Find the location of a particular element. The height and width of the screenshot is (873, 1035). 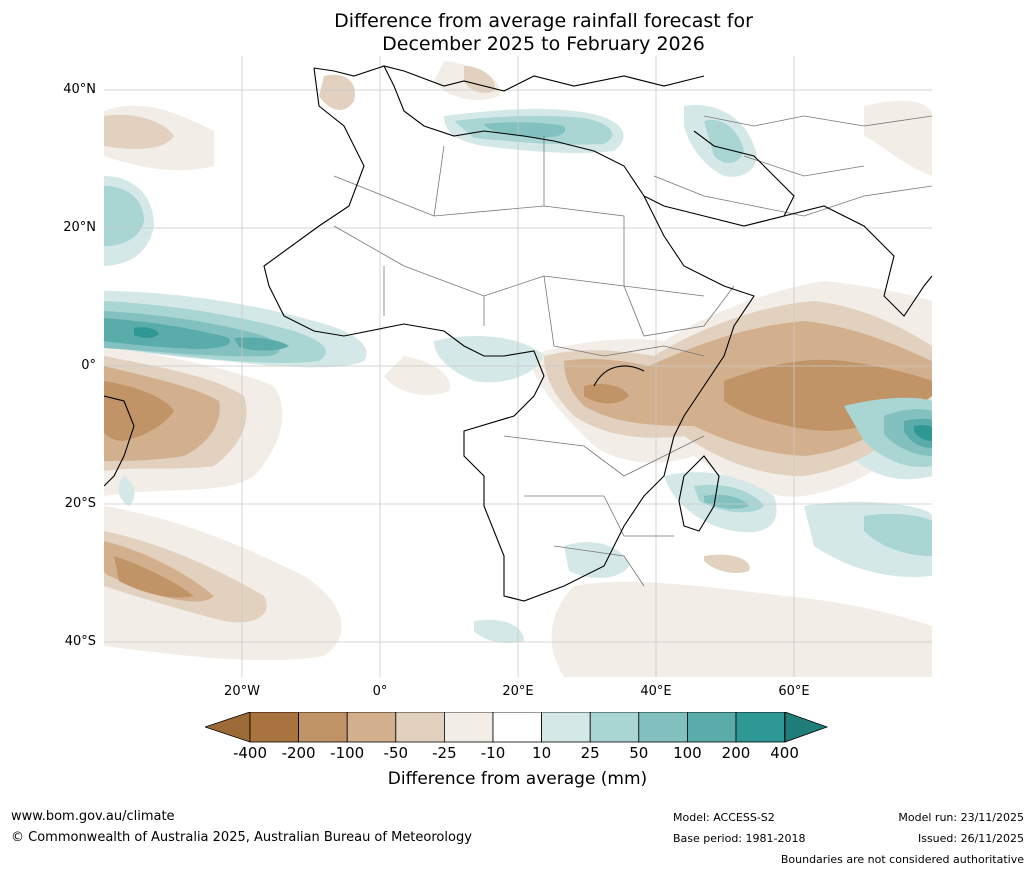

legend-tick-label: 10 is located at coordinates (542, 753).